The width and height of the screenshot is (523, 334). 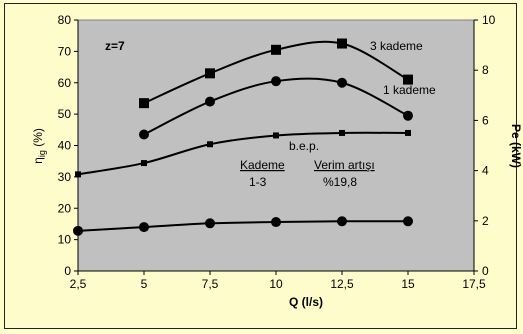 What do you see at coordinates (65, 83) in the screenshot?
I see `y-left-tick-label: 60` at bounding box center [65, 83].